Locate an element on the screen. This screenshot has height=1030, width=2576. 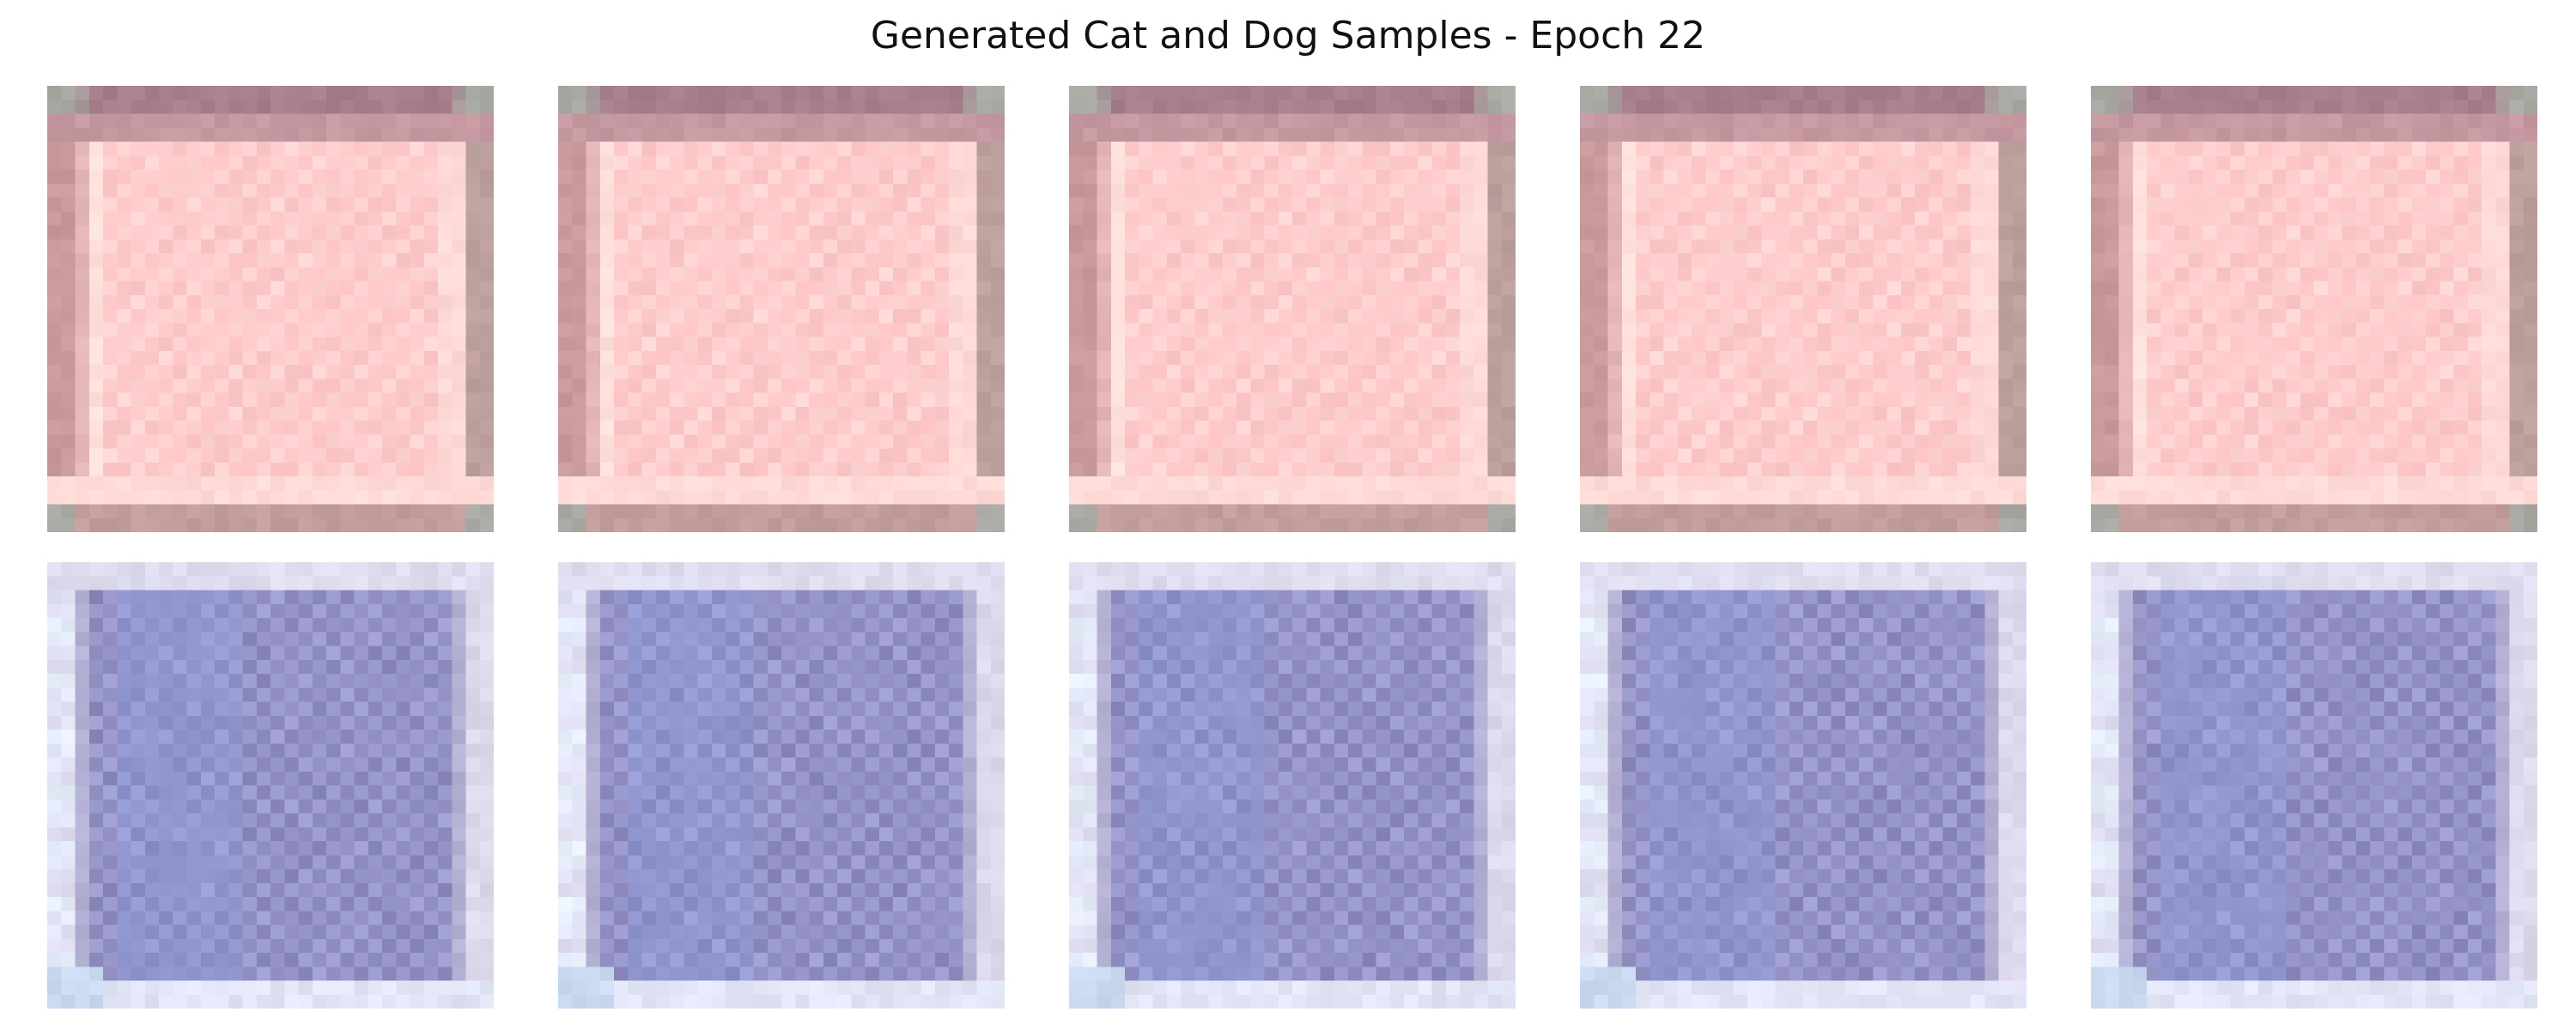
pink-frame-sample-r1-c2 is located at coordinates (781, 309).